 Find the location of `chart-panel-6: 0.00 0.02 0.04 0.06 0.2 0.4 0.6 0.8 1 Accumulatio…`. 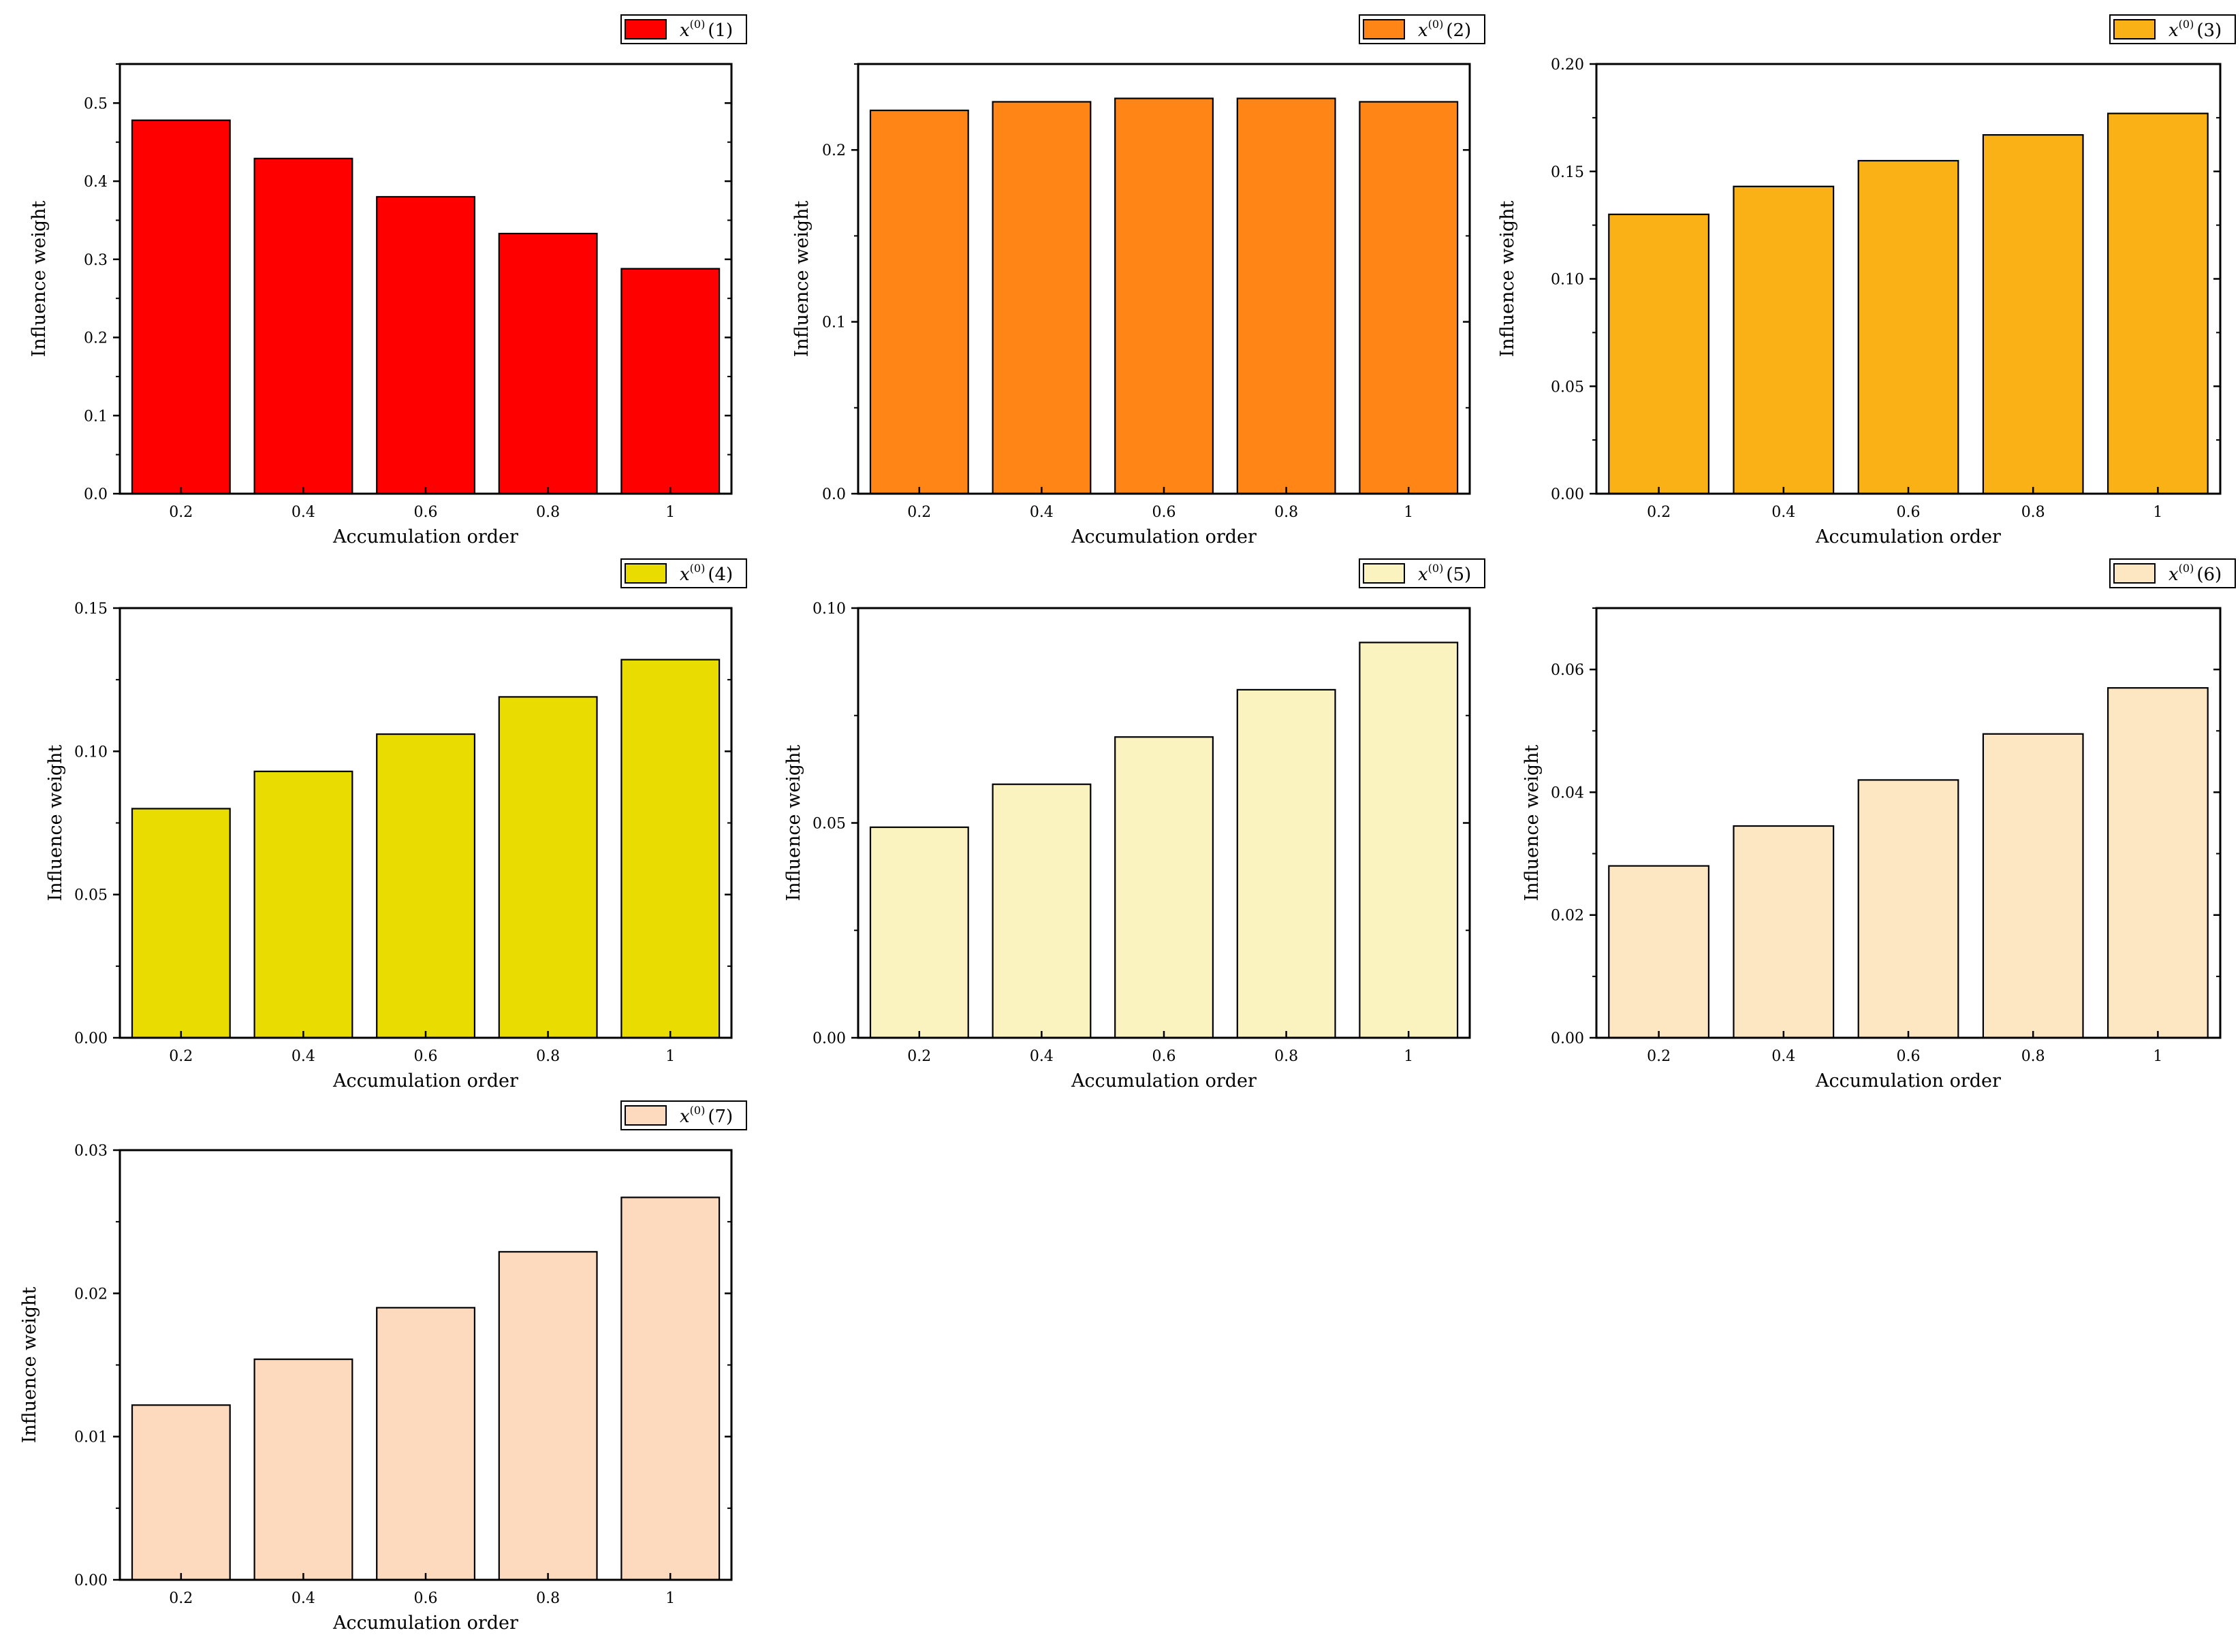

chart-panel-6: 0.00 0.02 0.04 0.06 0.2 0.4 0.6 0.8 1 Accumulatio… is located at coordinates (1878, 825).